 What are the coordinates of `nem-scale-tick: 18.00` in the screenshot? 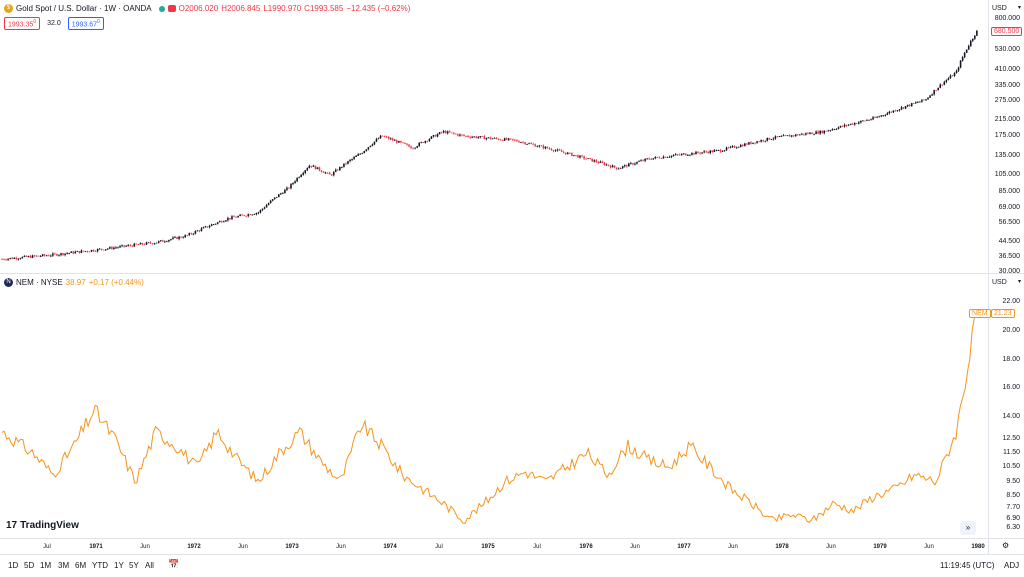 It's located at (1011, 359).